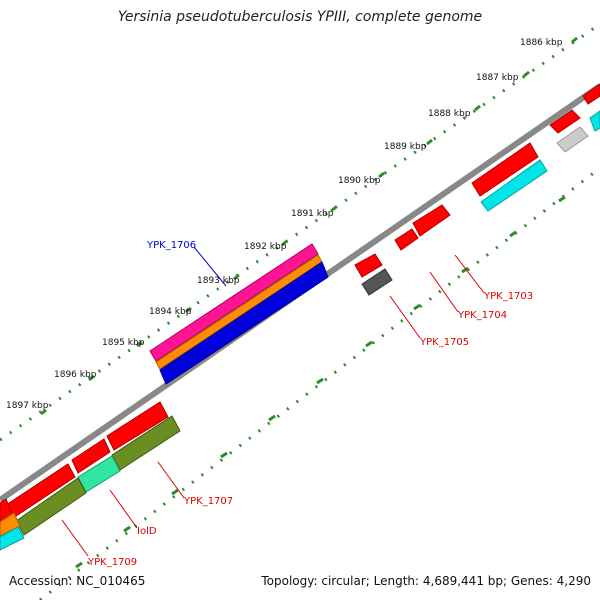  Describe the element at coordinates (170, 312) in the screenshot. I see `ruler-label-1894: 1894 kbp` at that location.